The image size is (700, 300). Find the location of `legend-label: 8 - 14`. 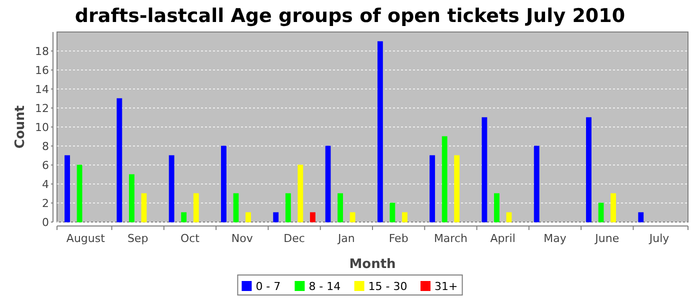

legend-label: 8 - 14 is located at coordinates (324, 286).